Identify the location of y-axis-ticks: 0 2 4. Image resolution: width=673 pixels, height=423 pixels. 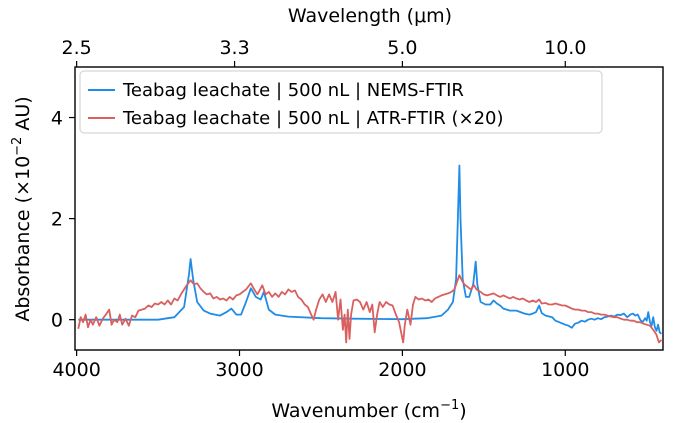
(63, 220).